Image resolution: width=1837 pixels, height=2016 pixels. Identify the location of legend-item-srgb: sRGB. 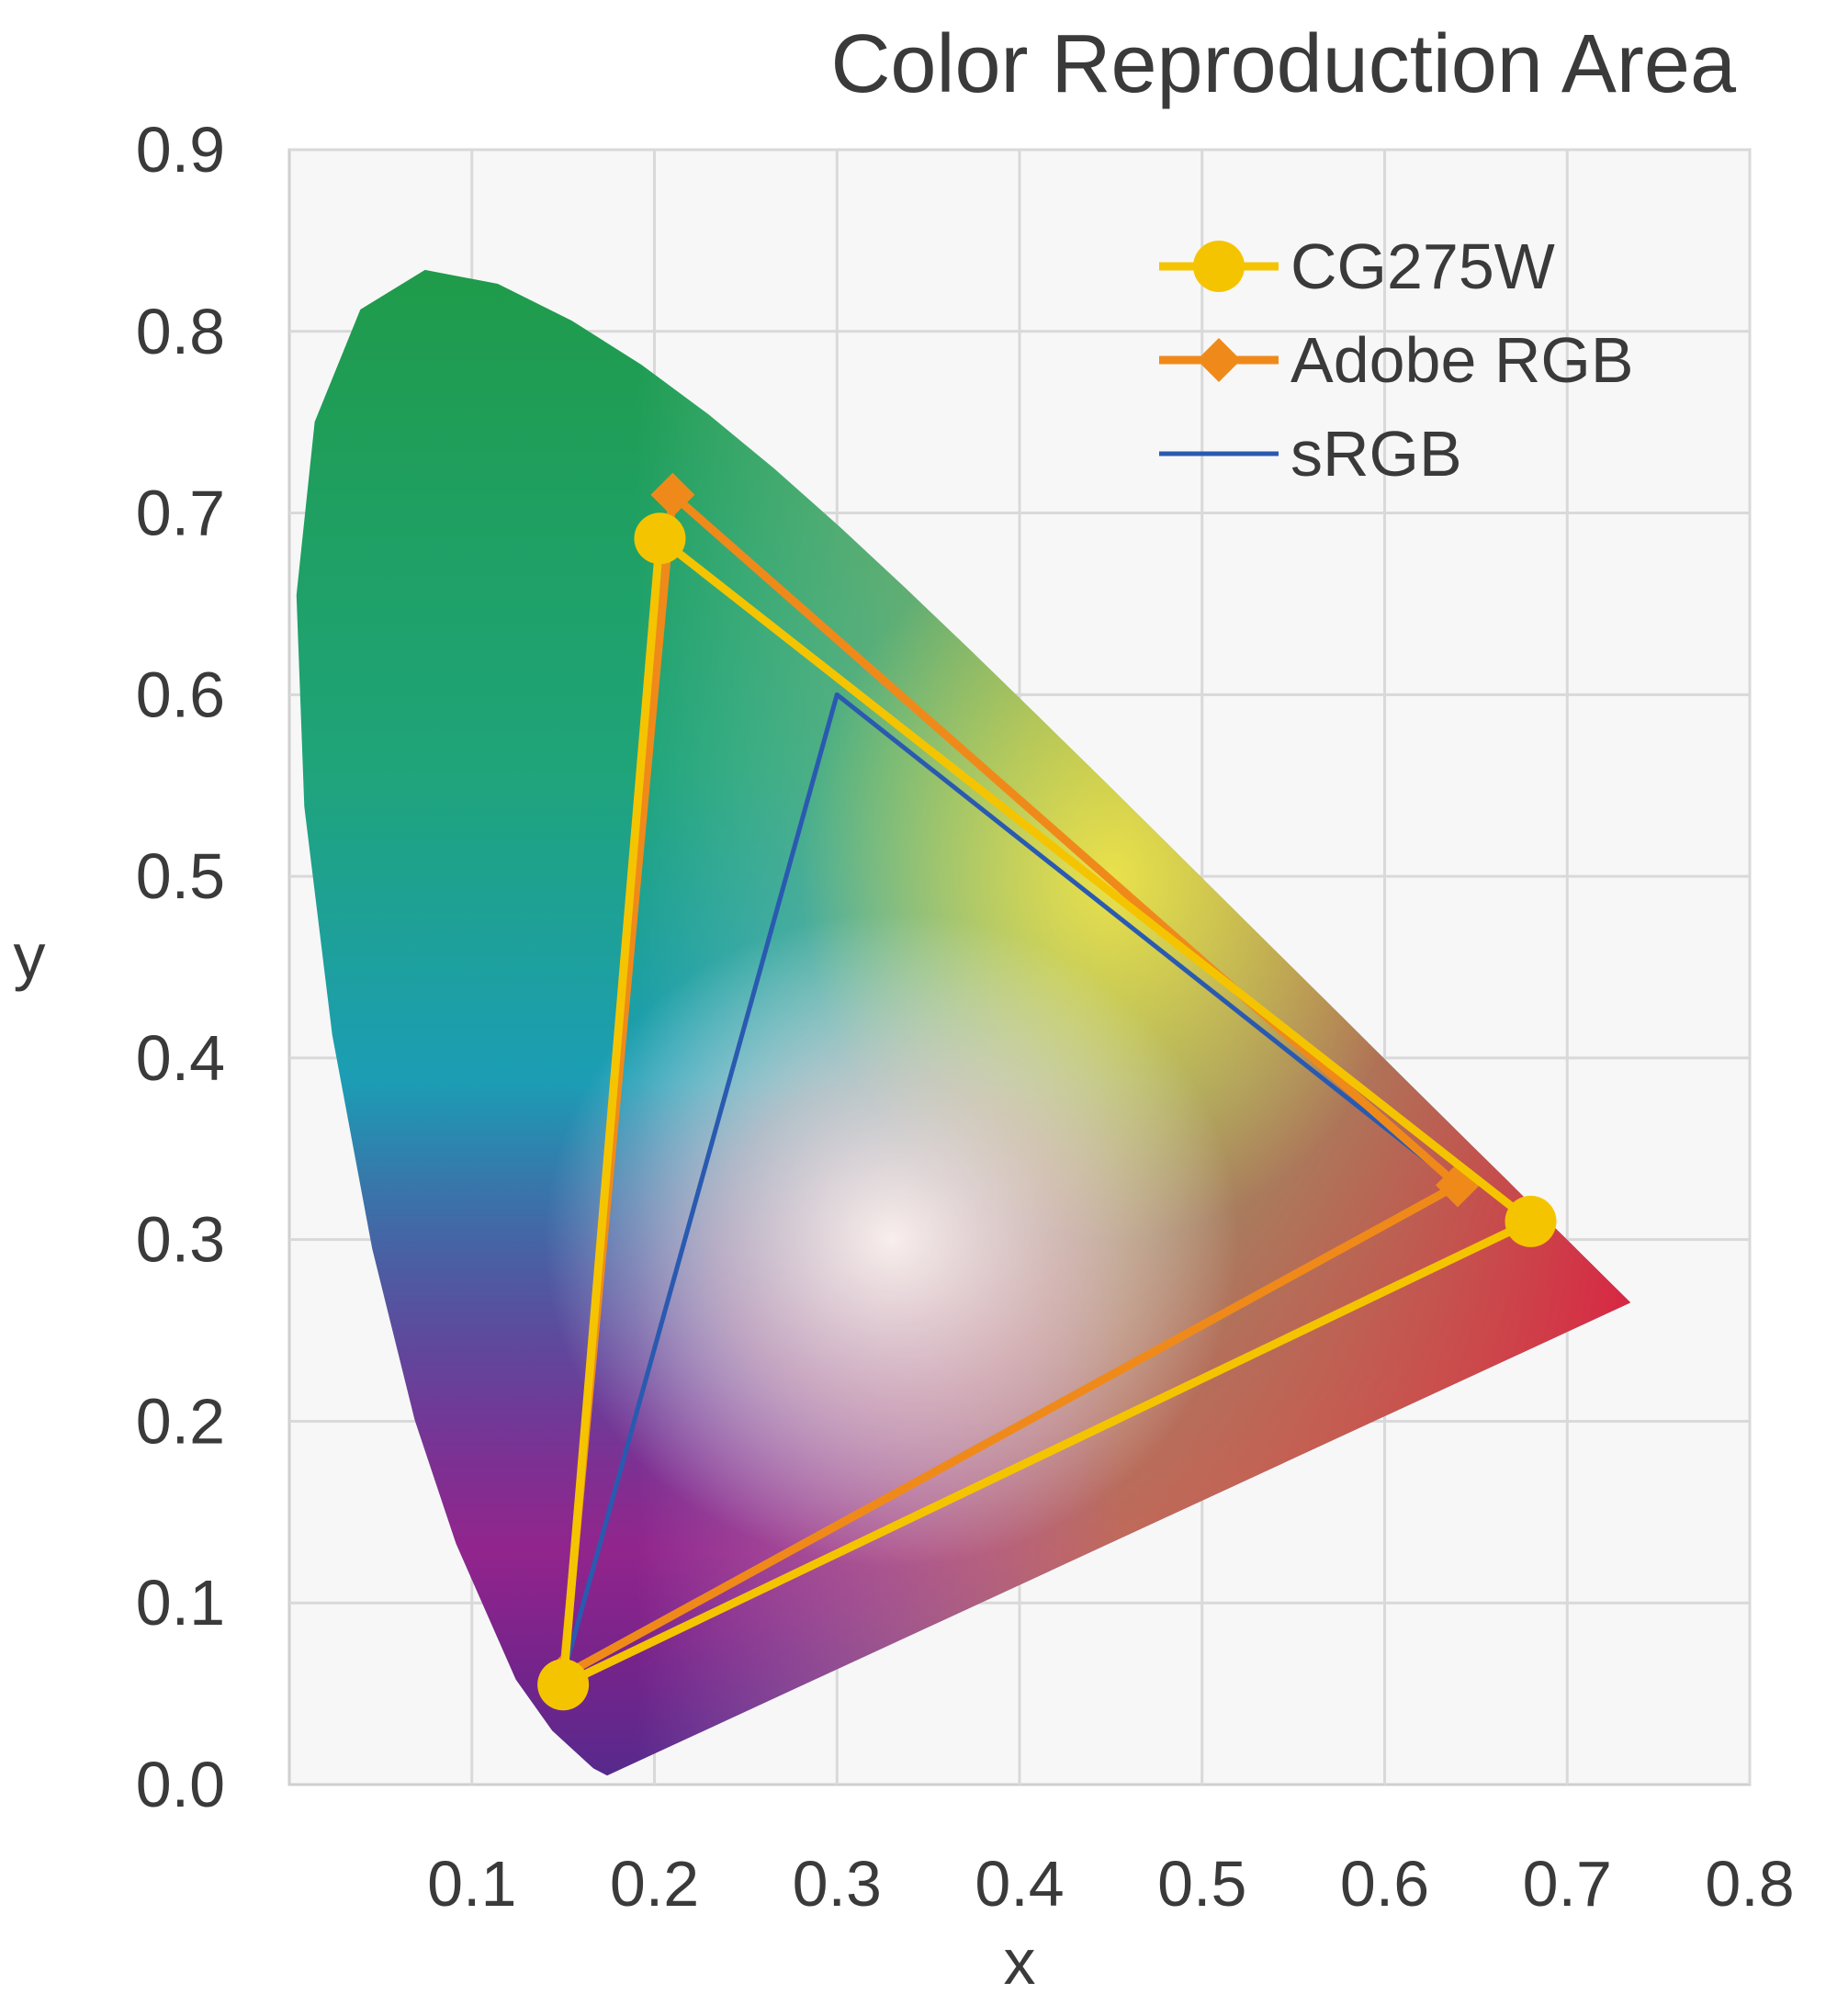
(1310, 454).